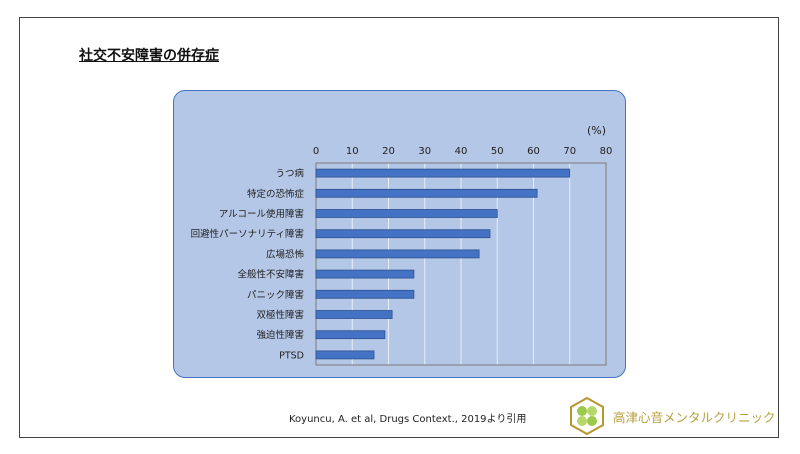  What do you see at coordinates (424, 151) in the screenshot?
I see `x-tick-label: 30` at bounding box center [424, 151].